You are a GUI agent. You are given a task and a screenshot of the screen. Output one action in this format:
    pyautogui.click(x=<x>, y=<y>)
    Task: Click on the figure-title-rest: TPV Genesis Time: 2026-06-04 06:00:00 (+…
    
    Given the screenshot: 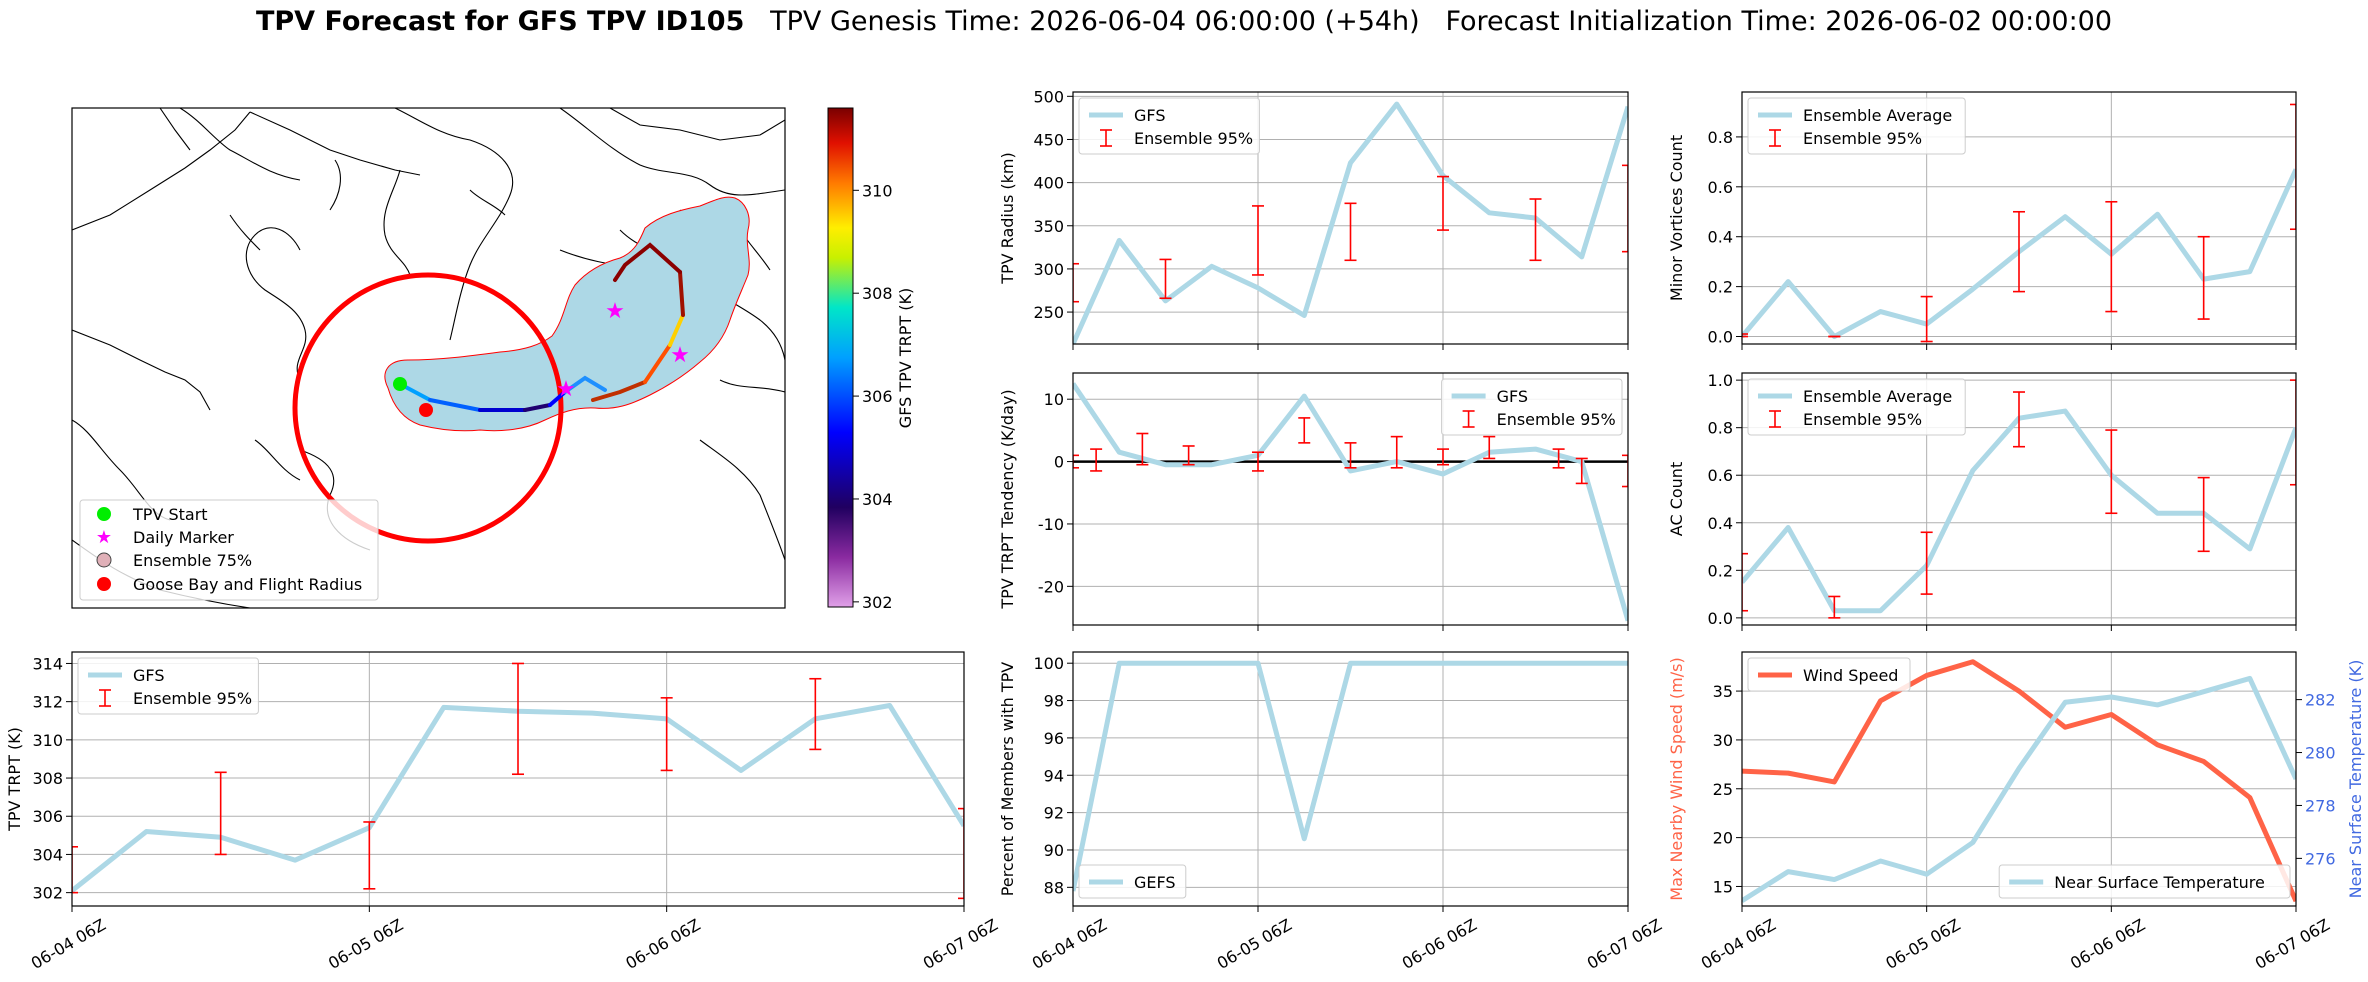 What is the action you would take?
    pyautogui.click(x=1428, y=21)
    